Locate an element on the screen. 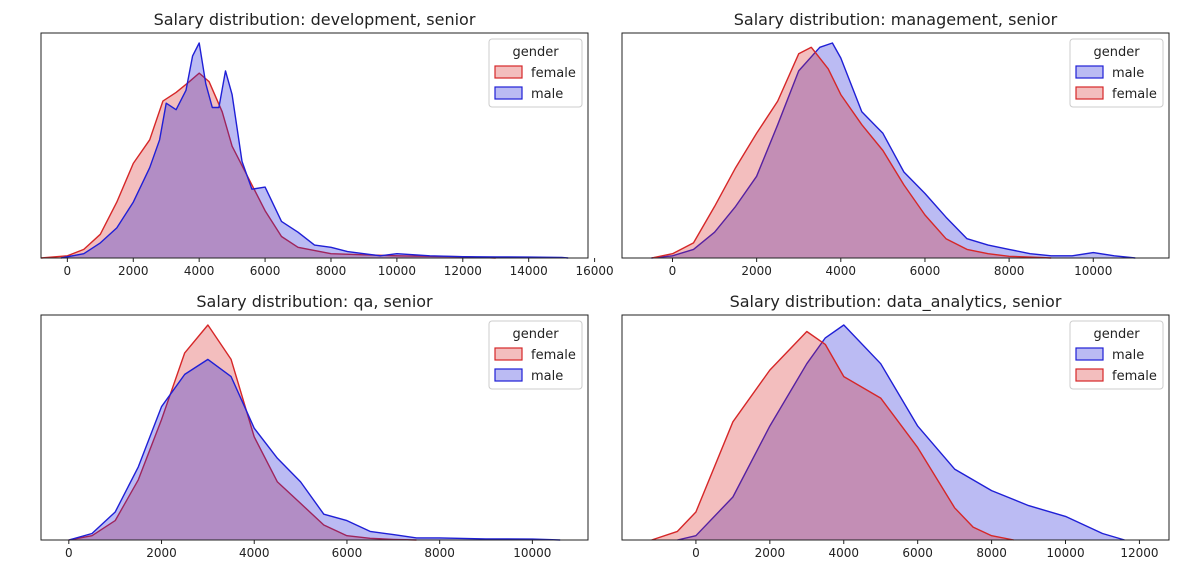 The image size is (1200, 573). x-tick-label: 16000 is located at coordinates (594, 271).